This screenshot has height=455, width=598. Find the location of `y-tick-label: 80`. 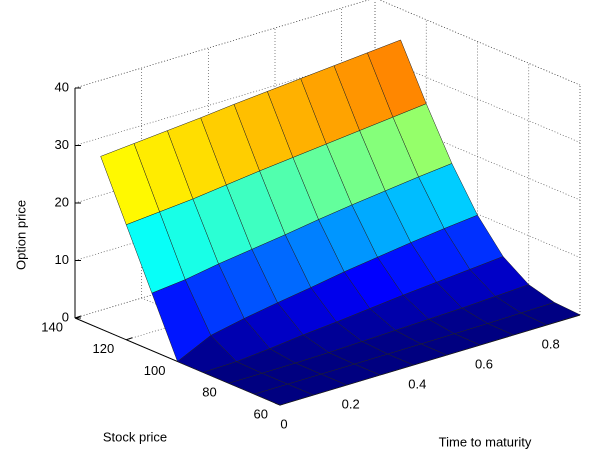

y-tick-label: 80 is located at coordinates (209, 392).